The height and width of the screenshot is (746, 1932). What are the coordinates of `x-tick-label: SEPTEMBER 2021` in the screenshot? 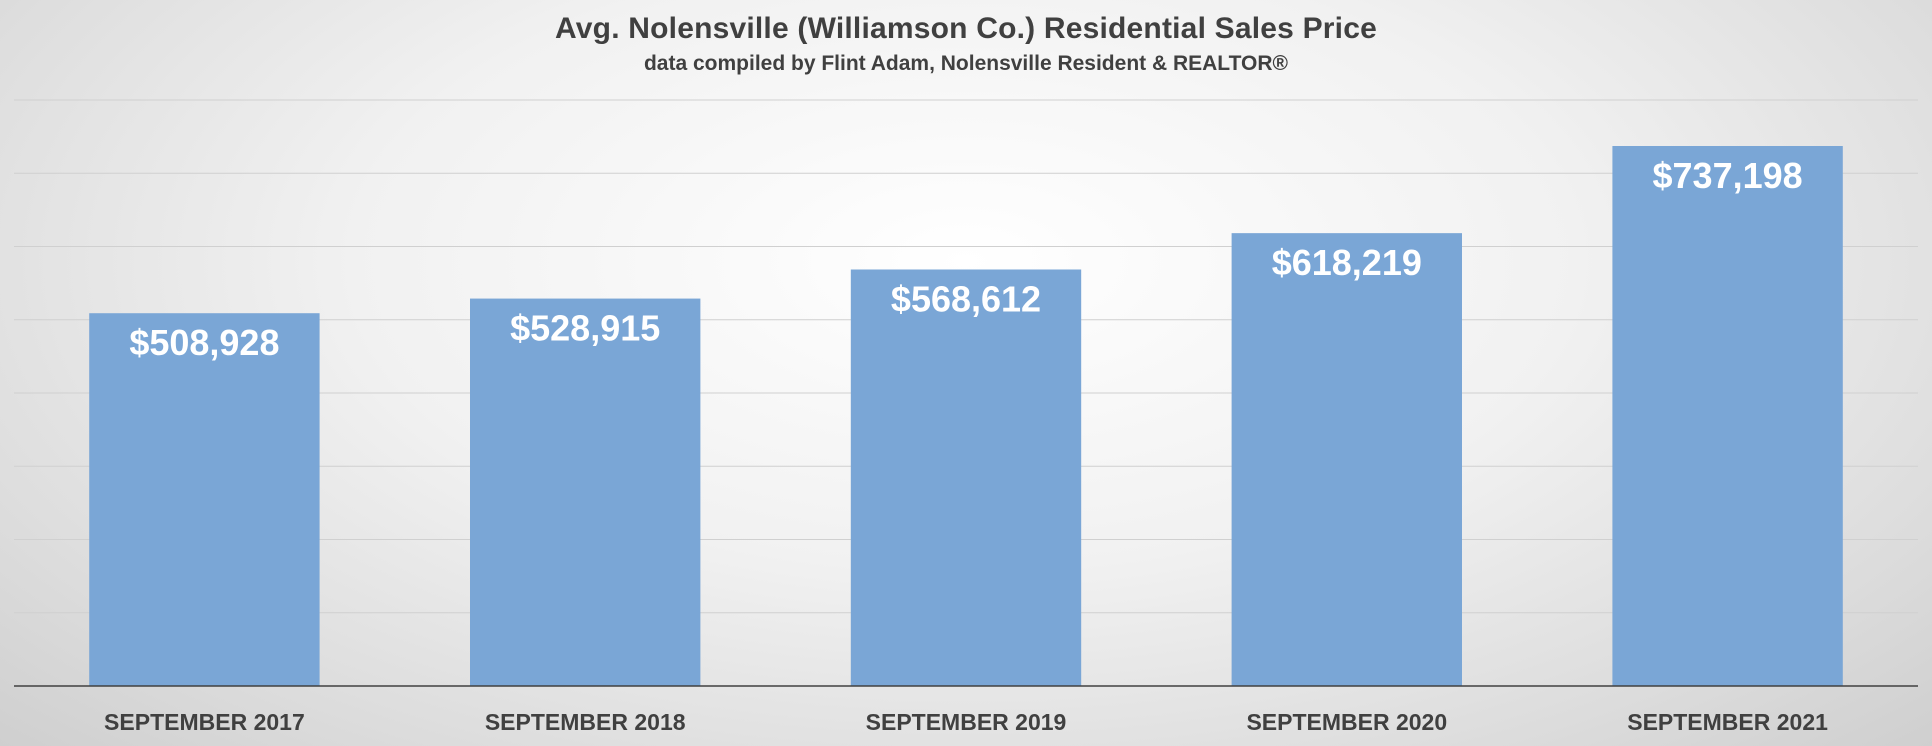 It's located at (1727, 722).